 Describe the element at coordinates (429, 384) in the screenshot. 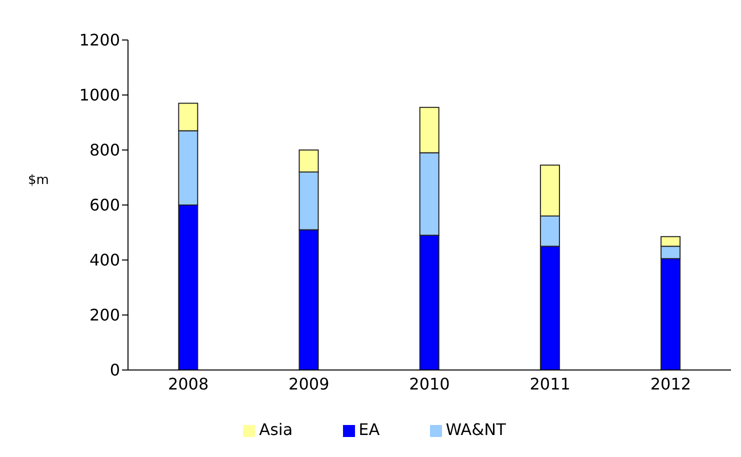

I see `x-tick-label: 2010` at that location.